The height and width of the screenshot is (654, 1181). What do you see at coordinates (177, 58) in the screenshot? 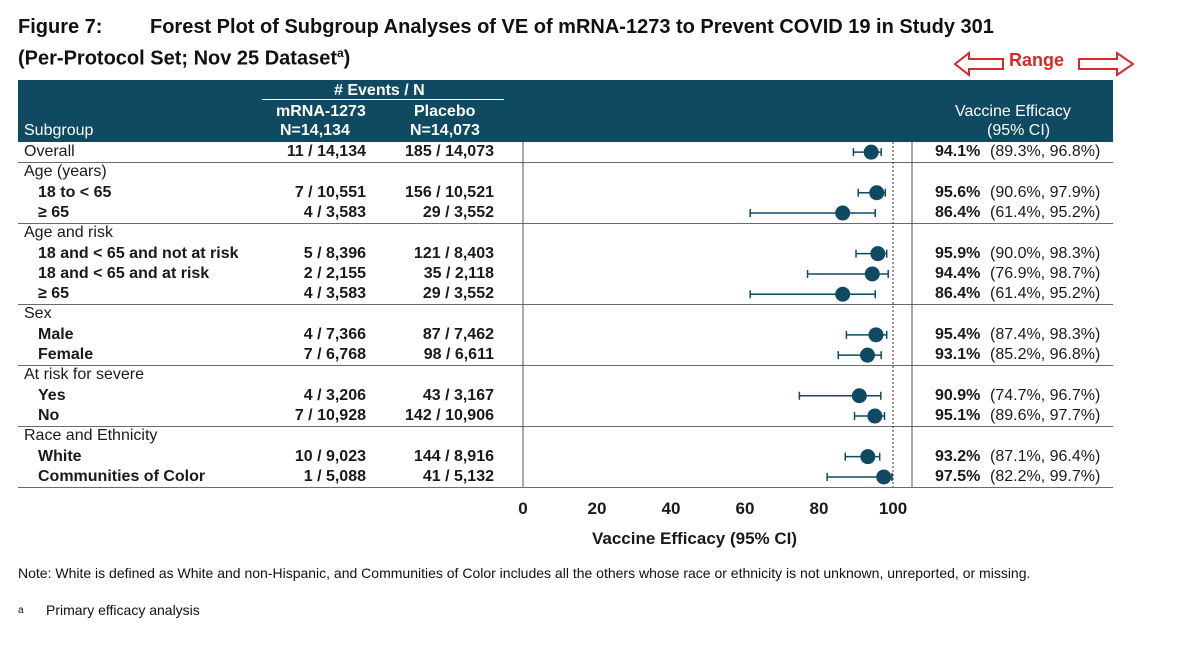
I see `figure-subtitle-text: (Per-Protocol Set; Nov 25 Dataset` at bounding box center [177, 58].